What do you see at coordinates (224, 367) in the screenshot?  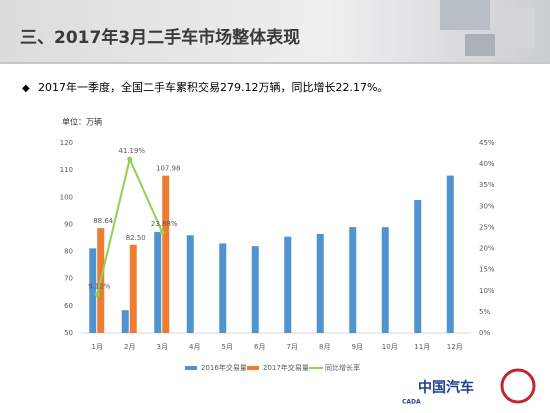 I see `legend-label: 2016年交易量` at bounding box center [224, 367].